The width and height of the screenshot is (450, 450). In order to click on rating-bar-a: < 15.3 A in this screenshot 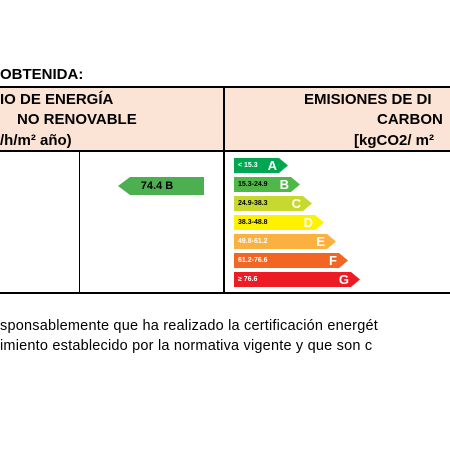, I will do `click(261, 165)`.